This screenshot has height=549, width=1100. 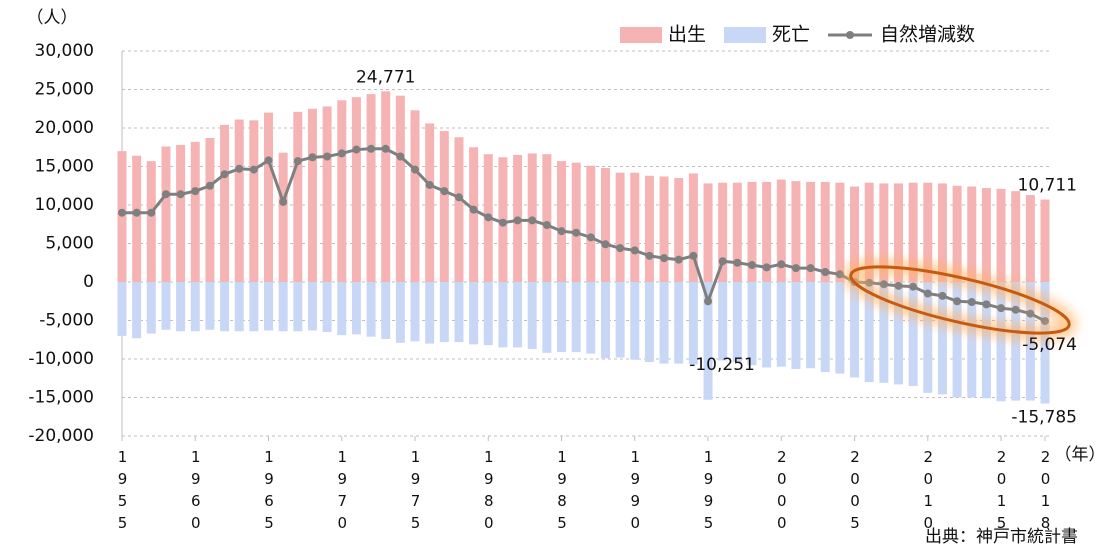 I want to click on highlight-ring, so click(x=960, y=300).